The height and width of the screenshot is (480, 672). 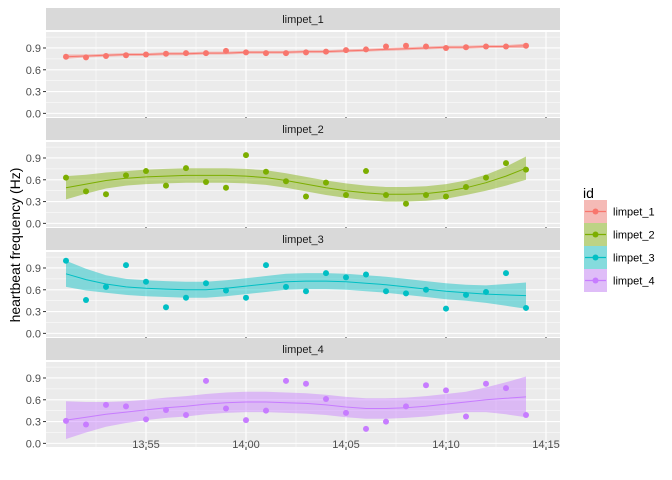 I want to click on facet-strip-label: limpet_4, so click(x=303, y=350).